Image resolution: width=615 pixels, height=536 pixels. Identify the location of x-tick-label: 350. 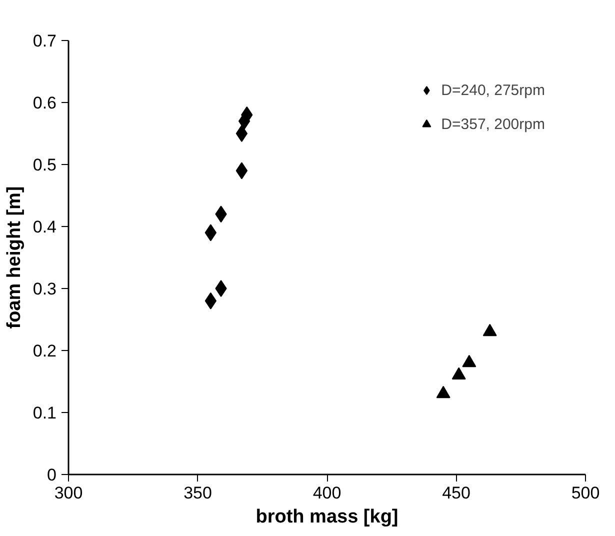
(198, 493).